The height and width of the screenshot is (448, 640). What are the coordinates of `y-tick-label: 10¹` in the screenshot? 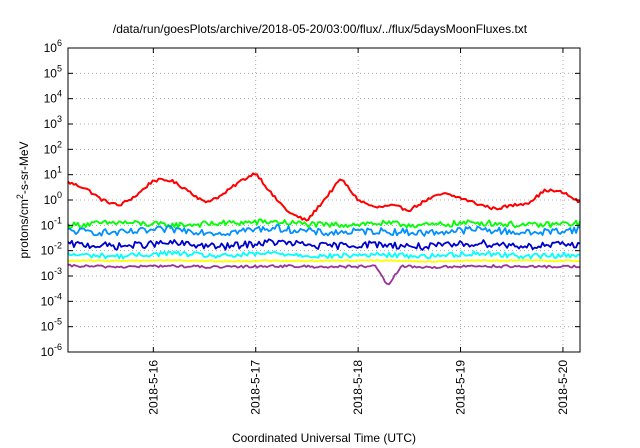 It's located at (53, 173).